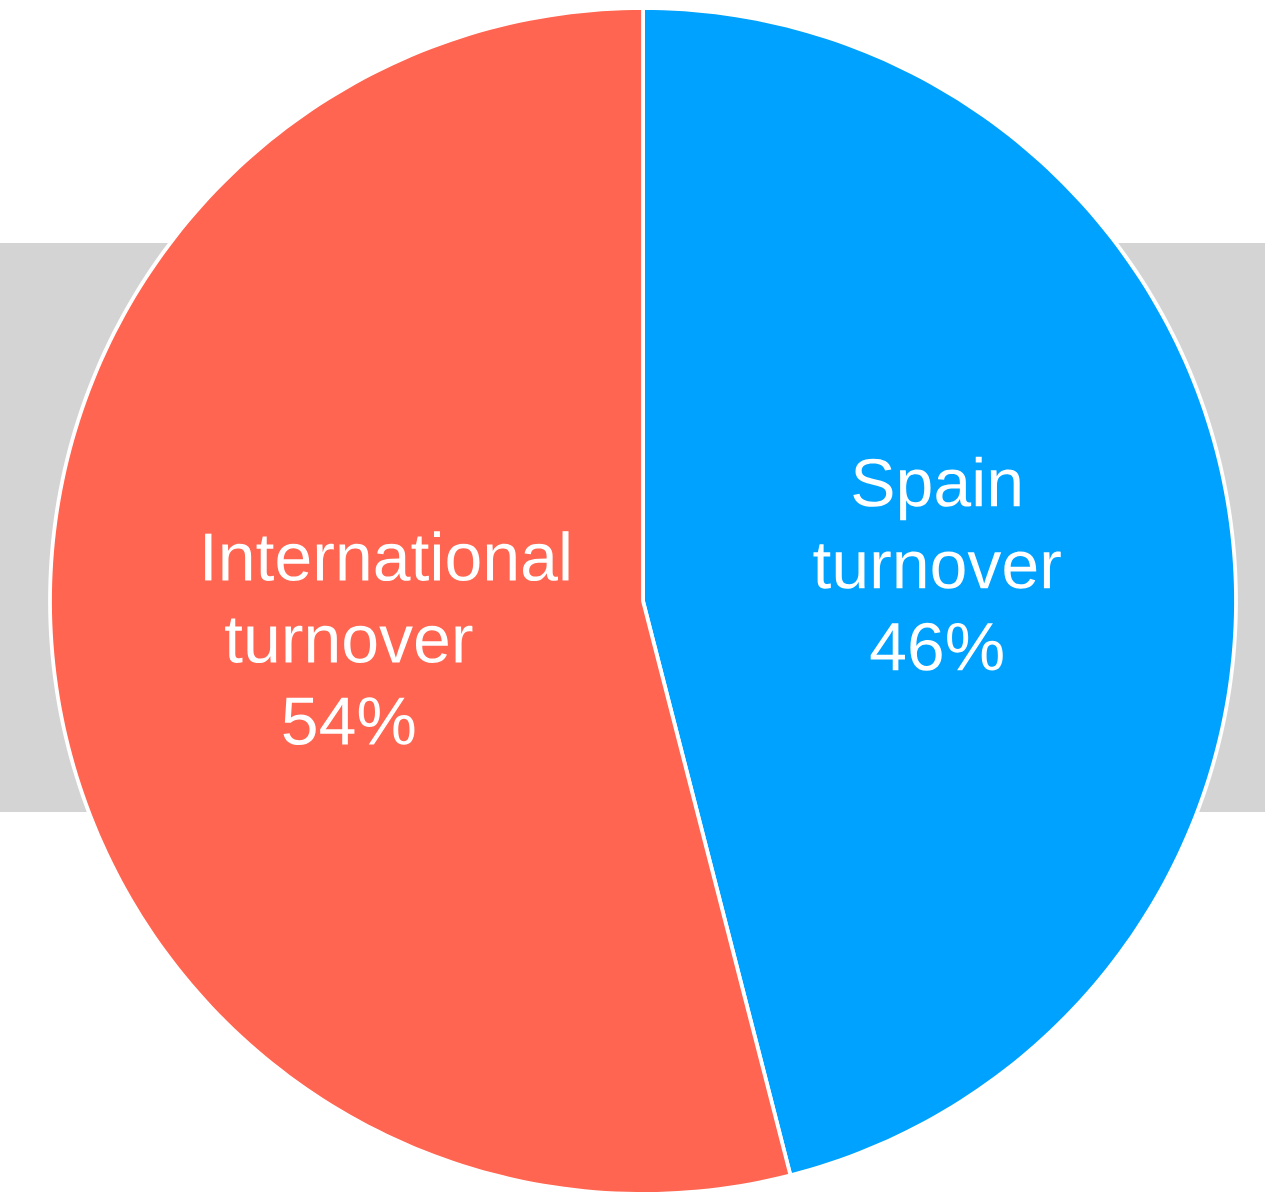 The height and width of the screenshot is (1193, 1265). I want to click on slice-label: Spain turnover, so click(937, 522).